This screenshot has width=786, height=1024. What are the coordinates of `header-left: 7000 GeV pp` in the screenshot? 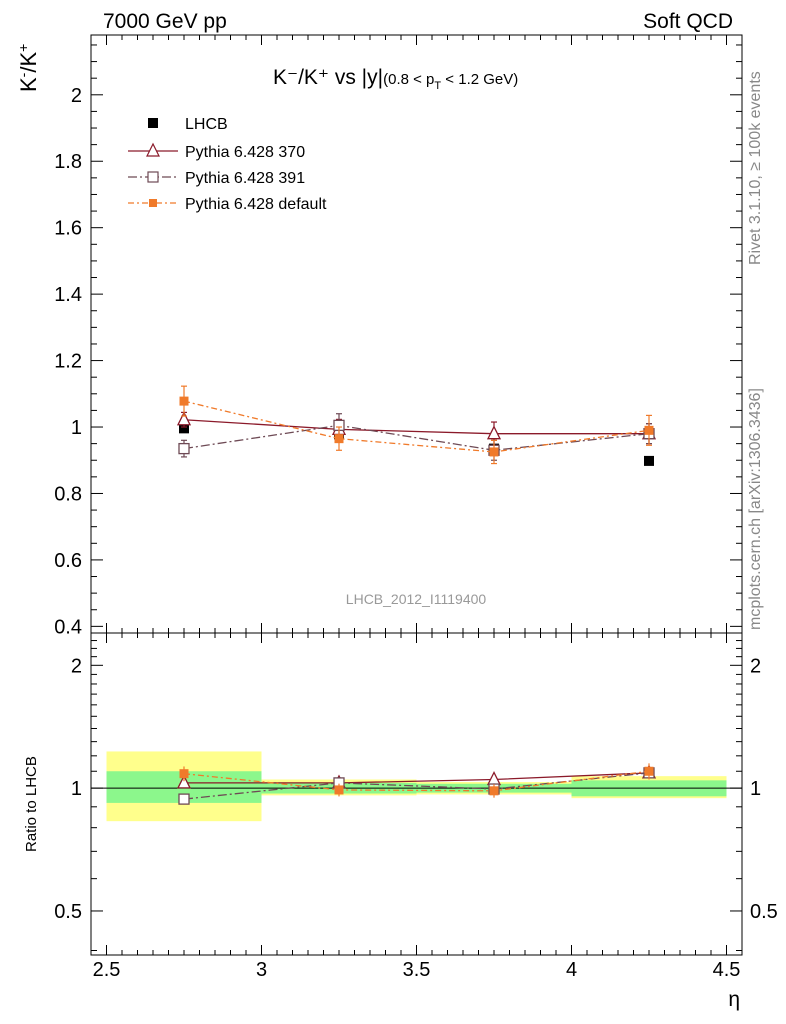 It's located at (165, 21).